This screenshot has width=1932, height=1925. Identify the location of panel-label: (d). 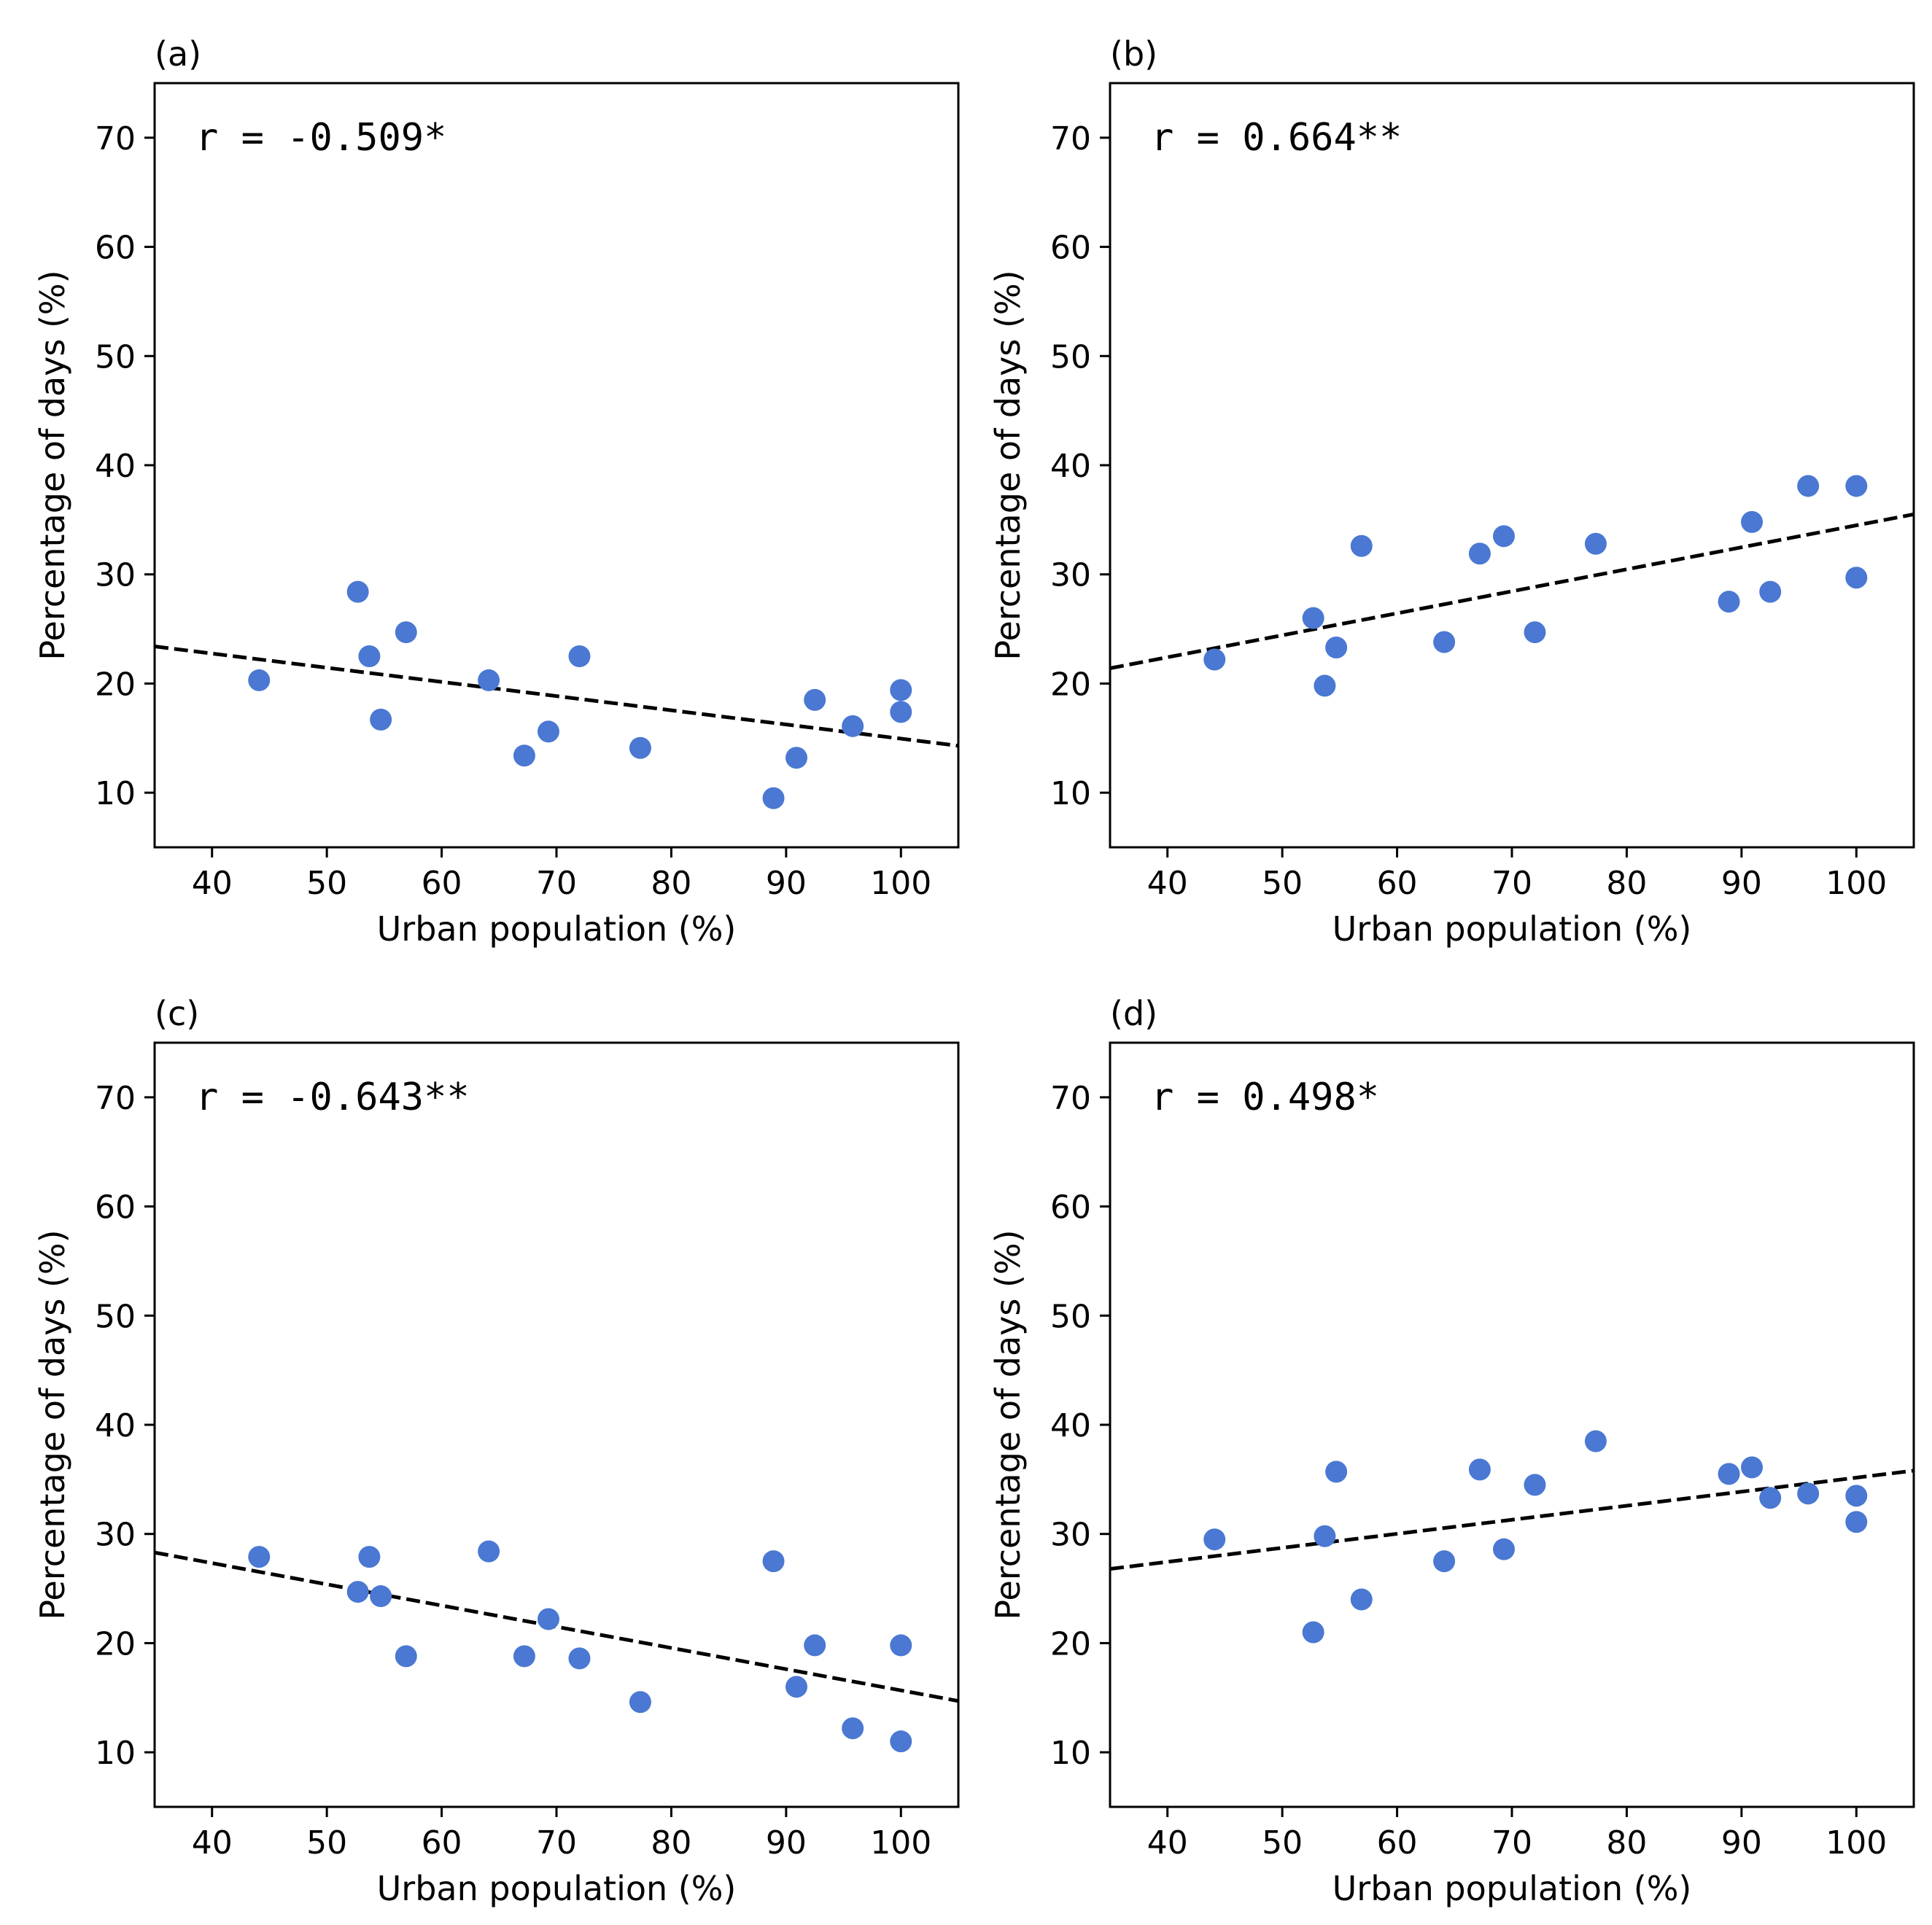
(1133, 1013).